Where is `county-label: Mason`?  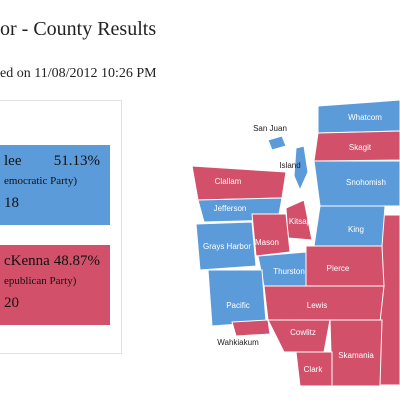
county-label: Mason is located at coordinates (267, 242).